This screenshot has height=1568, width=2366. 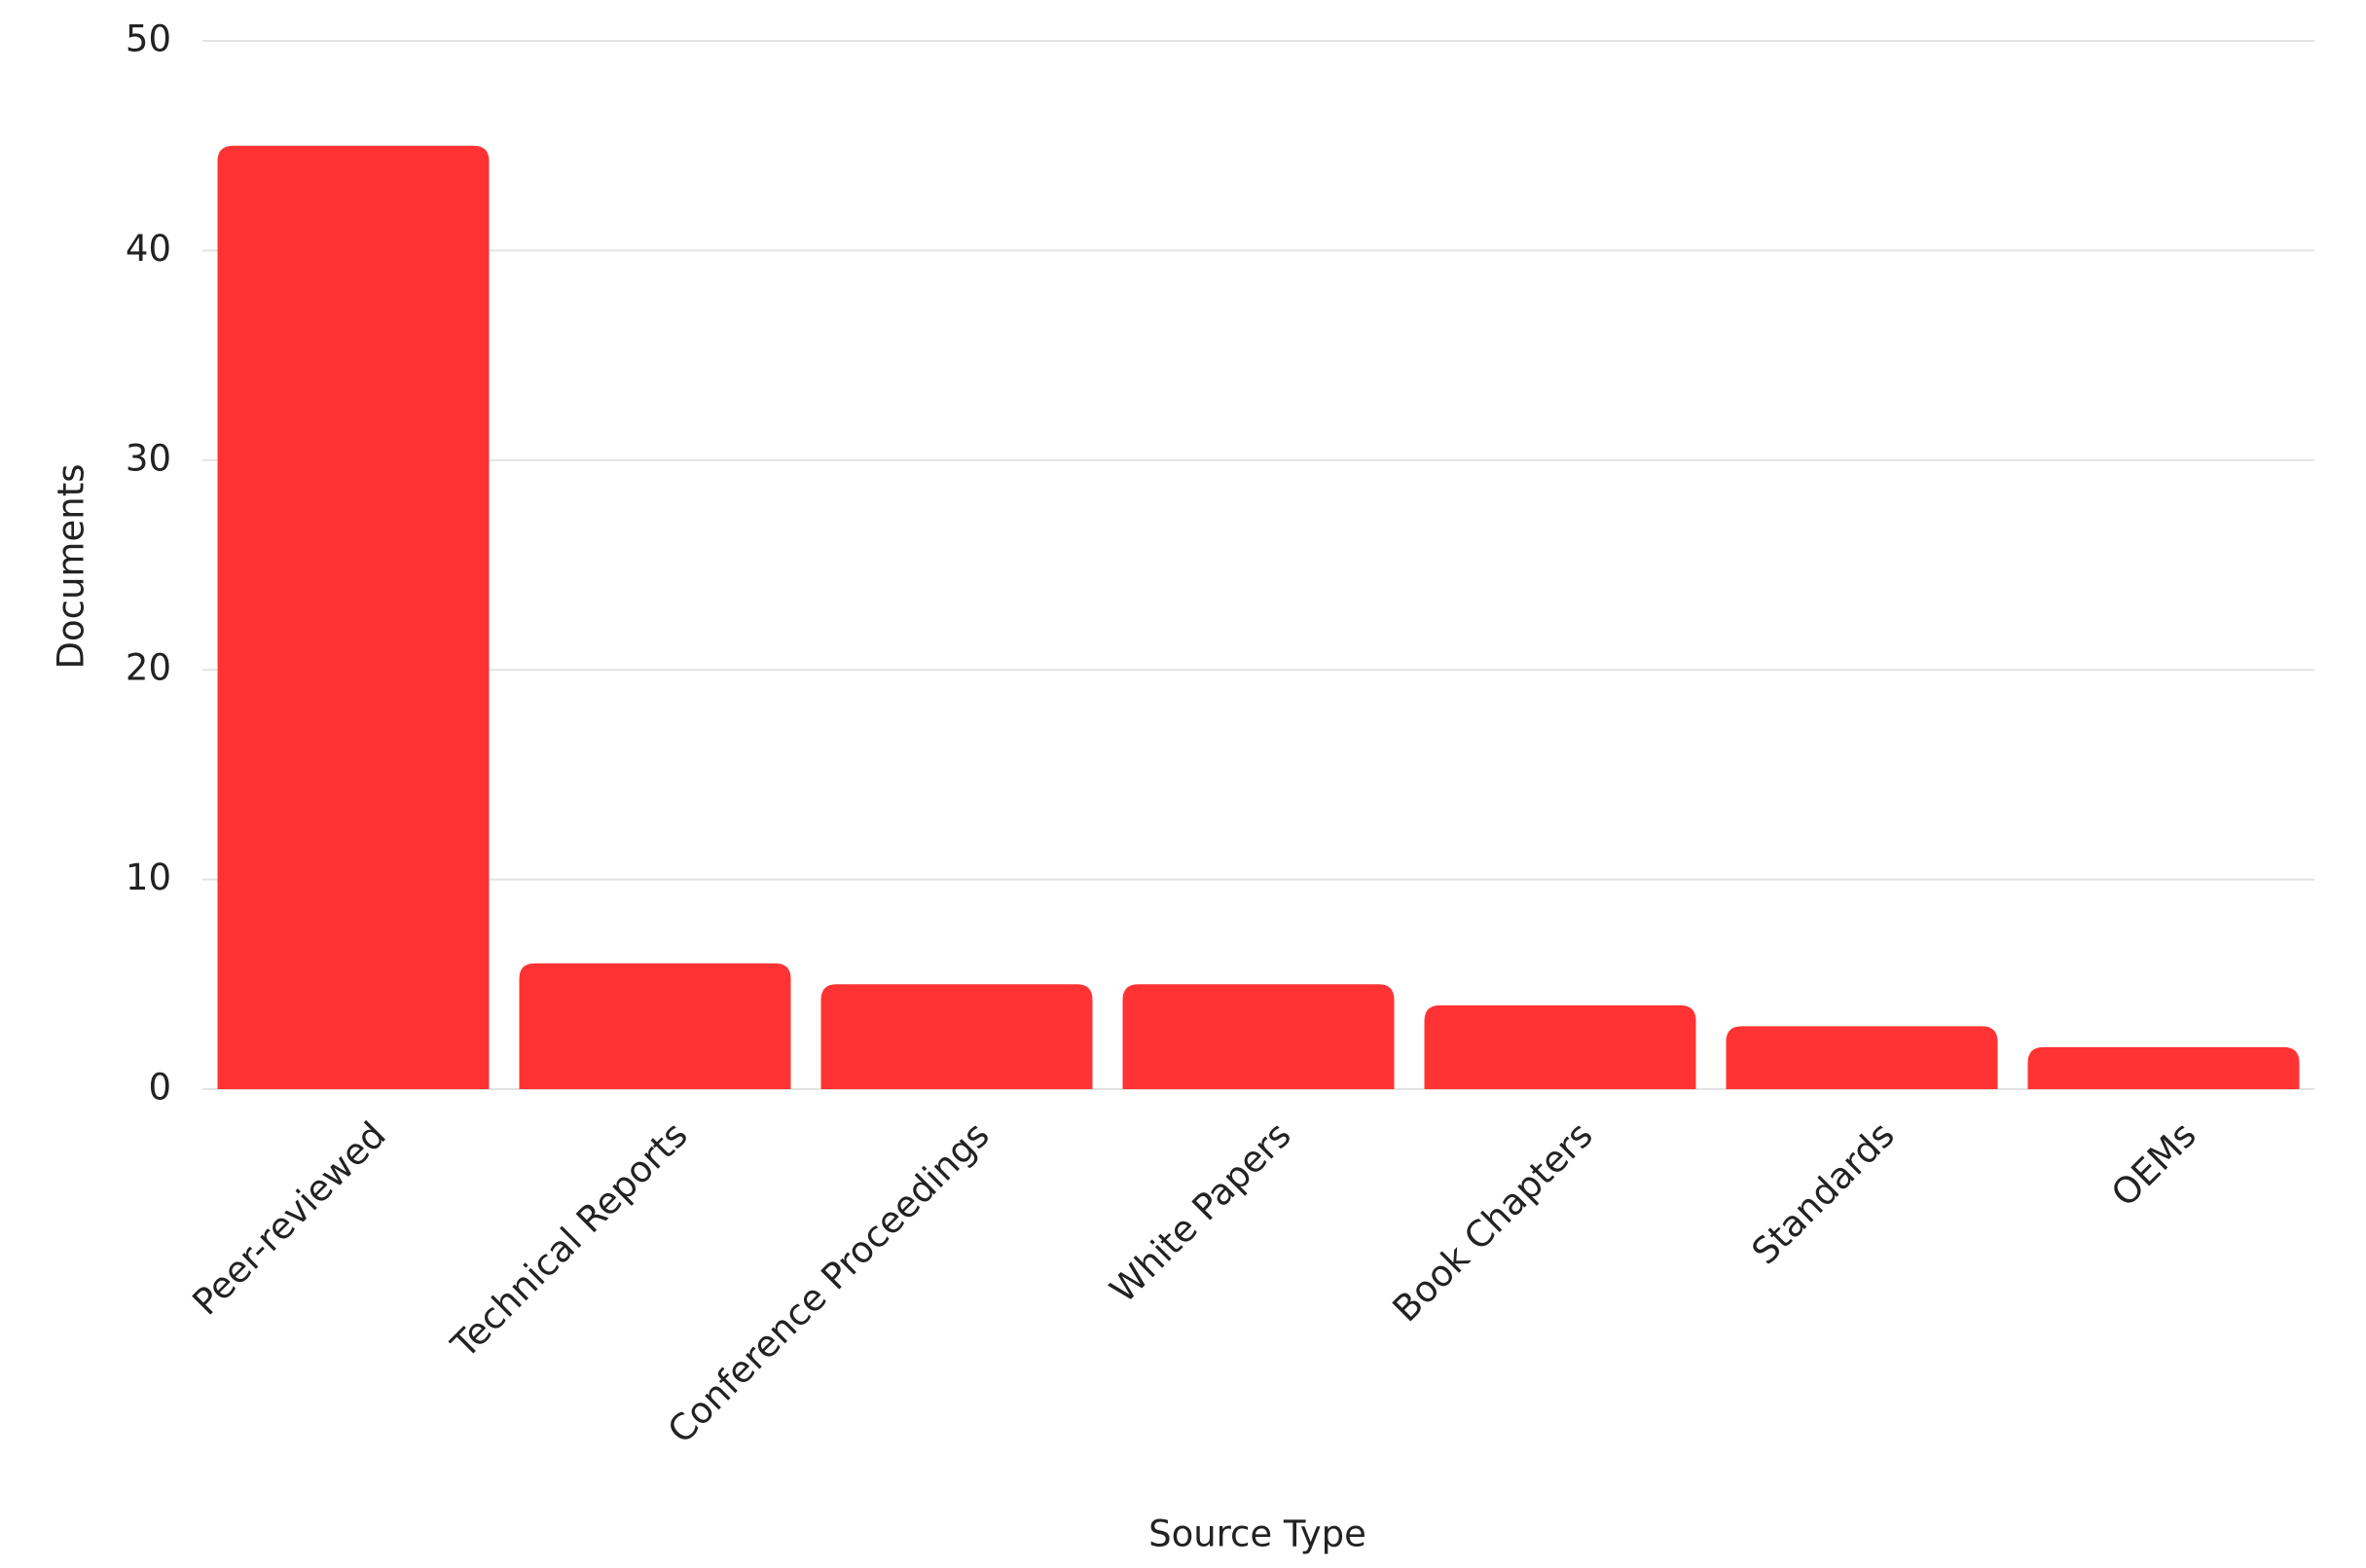 What do you see at coordinates (829, 1282) in the screenshot?
I see `x-tick-label: Conference Proceedings` at bounding box center [829, 1282].